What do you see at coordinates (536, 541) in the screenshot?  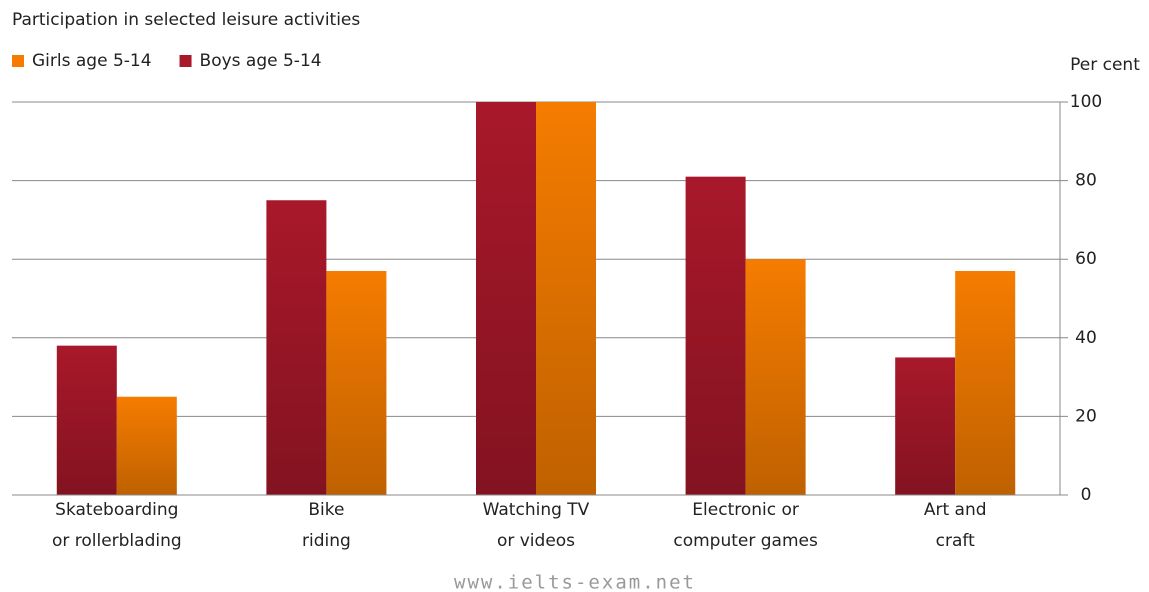 I see `x-tick-label: or videos` at bounding box center [536, 541].